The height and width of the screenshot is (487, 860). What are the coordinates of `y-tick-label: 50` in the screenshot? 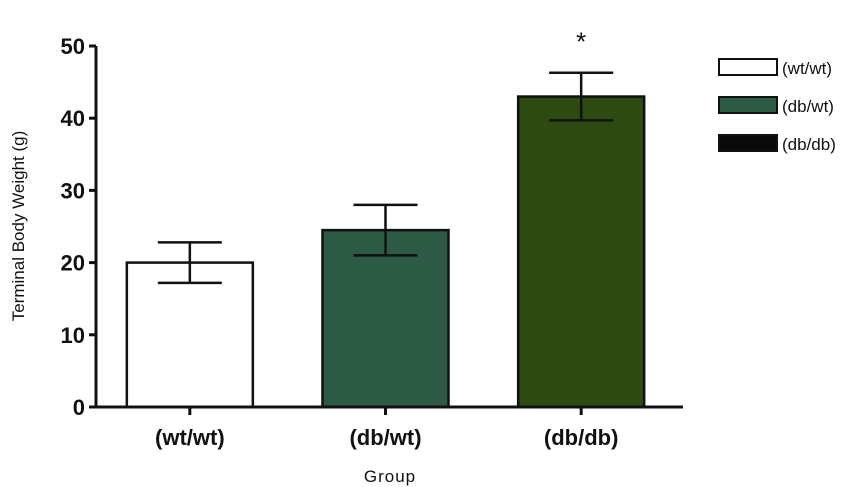 It's located at (73, 46).